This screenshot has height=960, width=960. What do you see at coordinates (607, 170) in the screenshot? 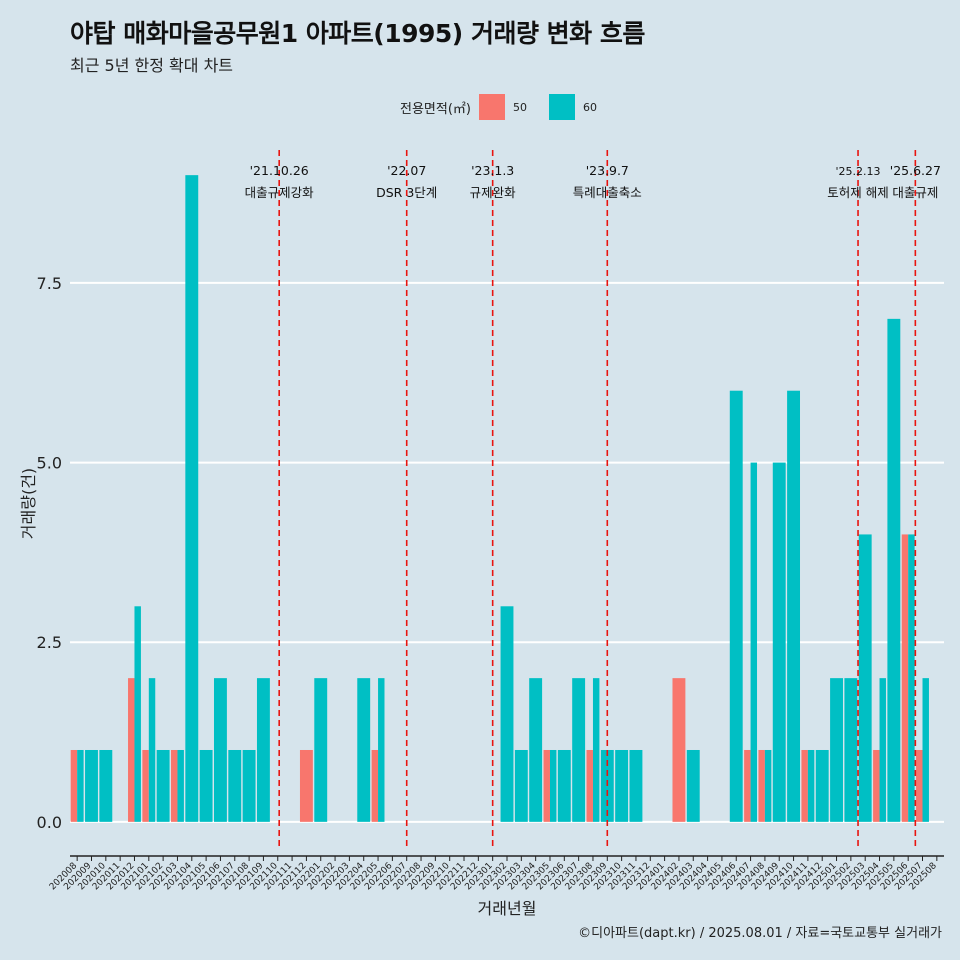
I see `event-date-label: '23.9.7` at bounding box center [607, 170].